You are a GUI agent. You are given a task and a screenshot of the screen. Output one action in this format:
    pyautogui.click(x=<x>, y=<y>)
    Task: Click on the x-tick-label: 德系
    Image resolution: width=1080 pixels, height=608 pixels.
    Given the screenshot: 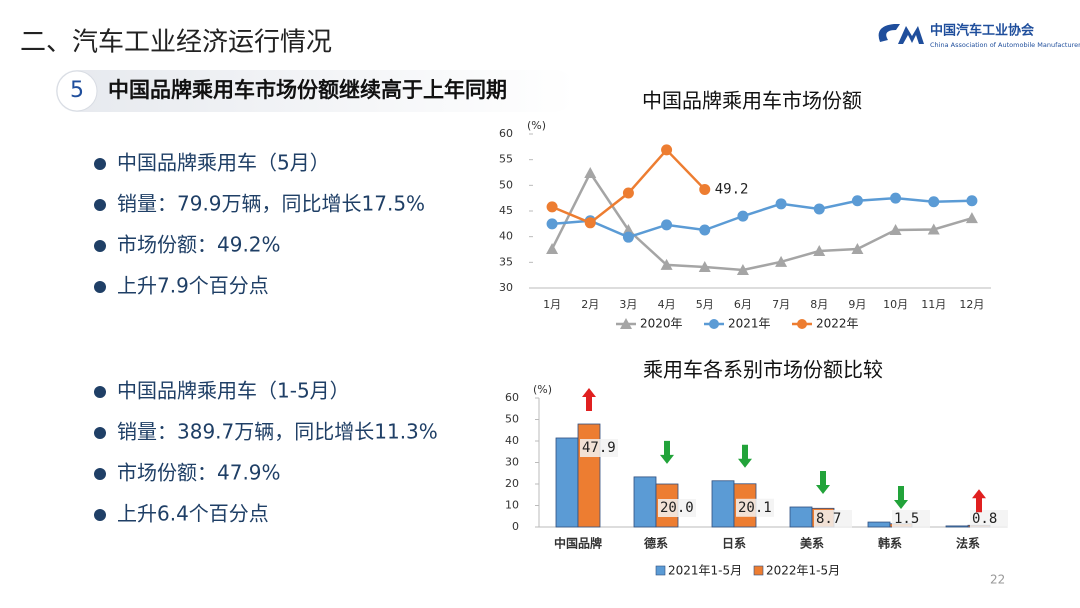 What is the action you would take?
    pyautogui.click(x=656, y=543)
    